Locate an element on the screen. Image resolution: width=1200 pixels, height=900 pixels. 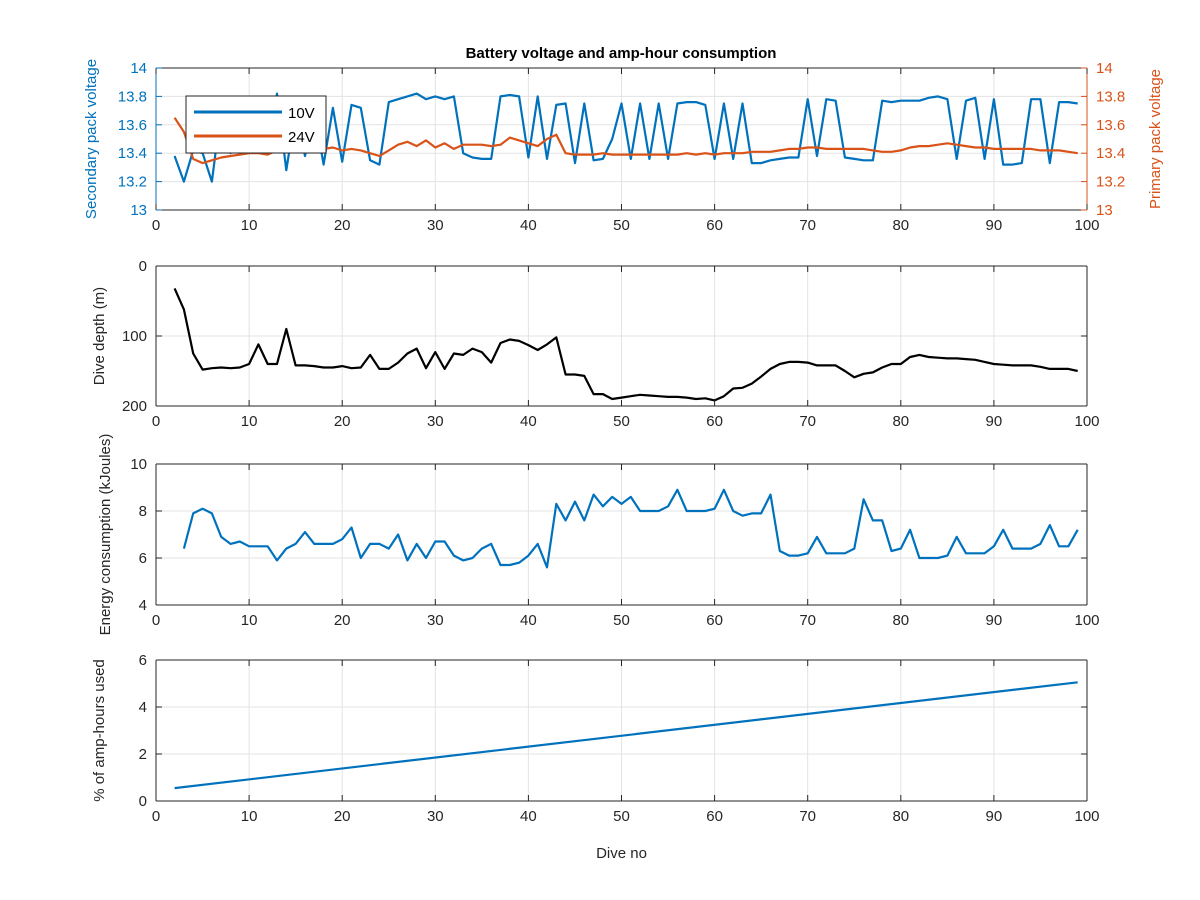
y-tick-label: 200 is located at coordinates (134, 406).